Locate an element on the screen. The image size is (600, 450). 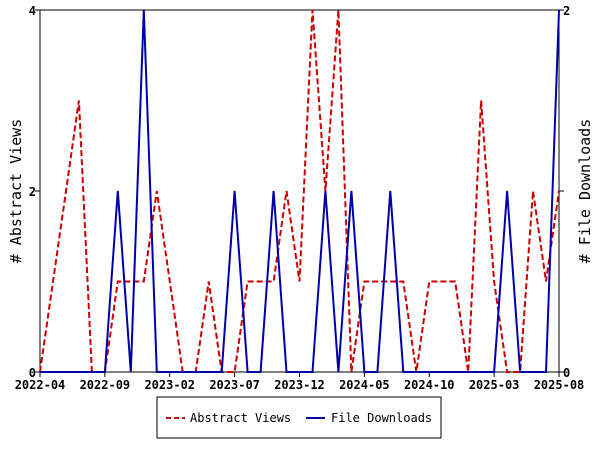
legend-box is located at coordinates (299, 417).